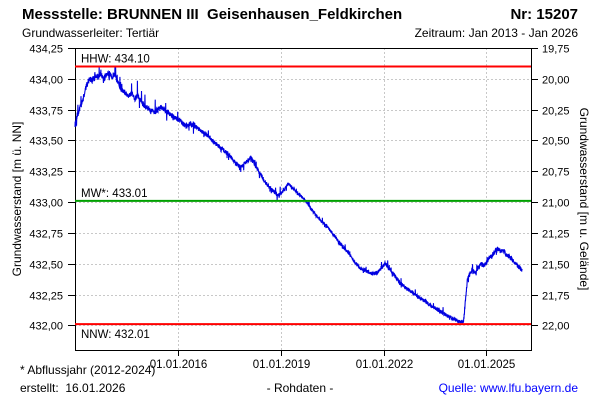 This screenshot has width=600, height=400. I want to click on y-right-tick-label: 21,50, so click(556, 266).